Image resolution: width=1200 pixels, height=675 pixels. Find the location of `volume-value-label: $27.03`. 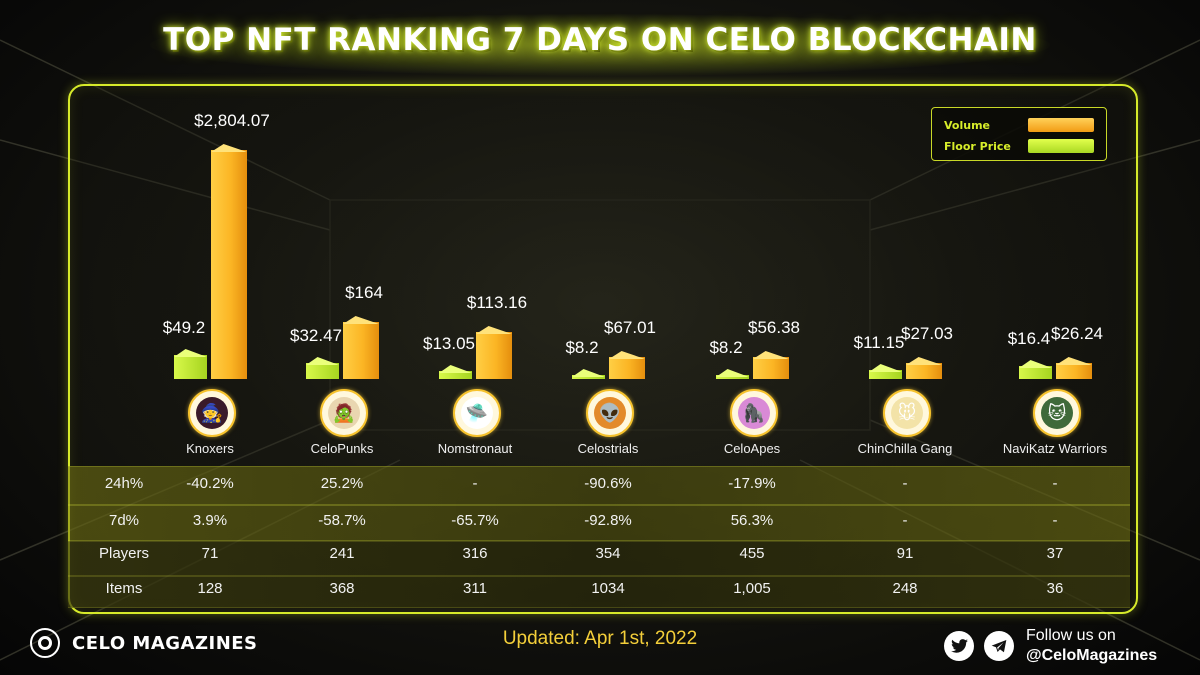

volume-value-label: $27.03 is located at coordinates (927, 333).